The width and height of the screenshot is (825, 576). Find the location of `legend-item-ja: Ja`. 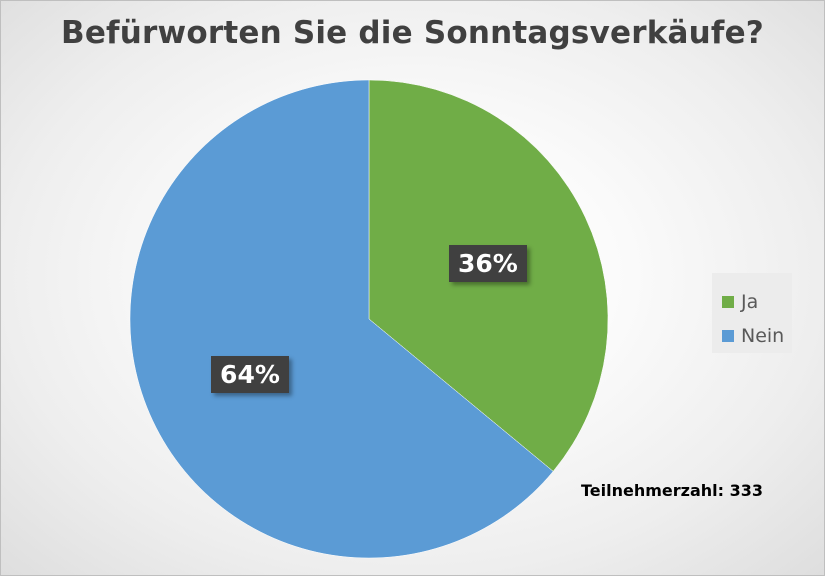

legend-item-ja: Ja is located at coordinates (757, 302).